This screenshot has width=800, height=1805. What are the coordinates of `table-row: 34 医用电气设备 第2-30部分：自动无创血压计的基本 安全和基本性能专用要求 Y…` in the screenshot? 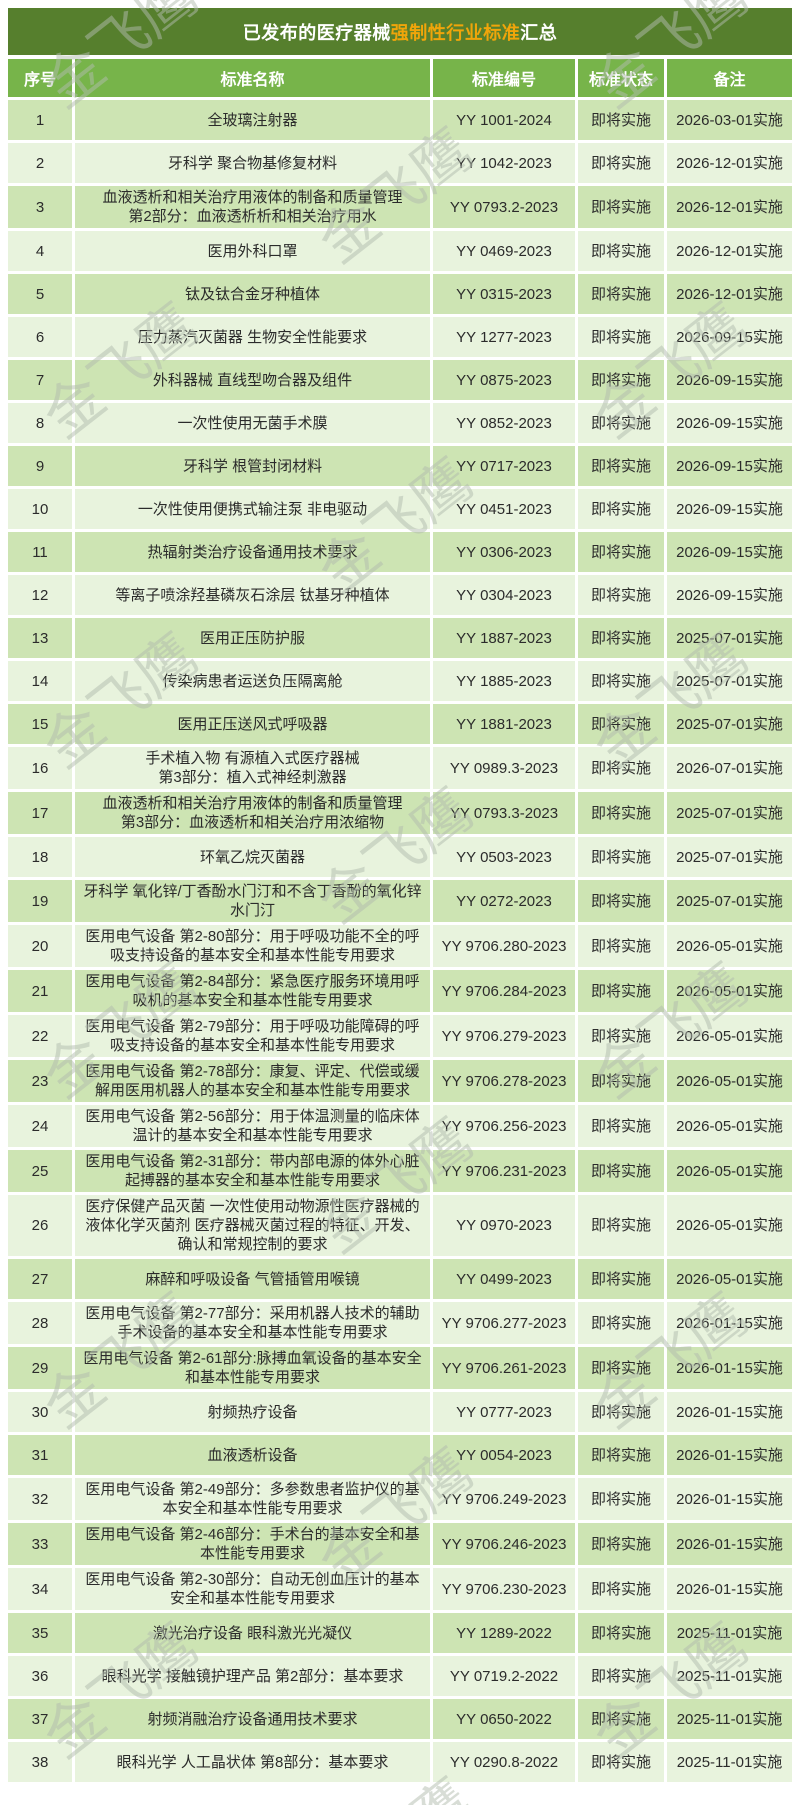 It's located at (400, 1589).